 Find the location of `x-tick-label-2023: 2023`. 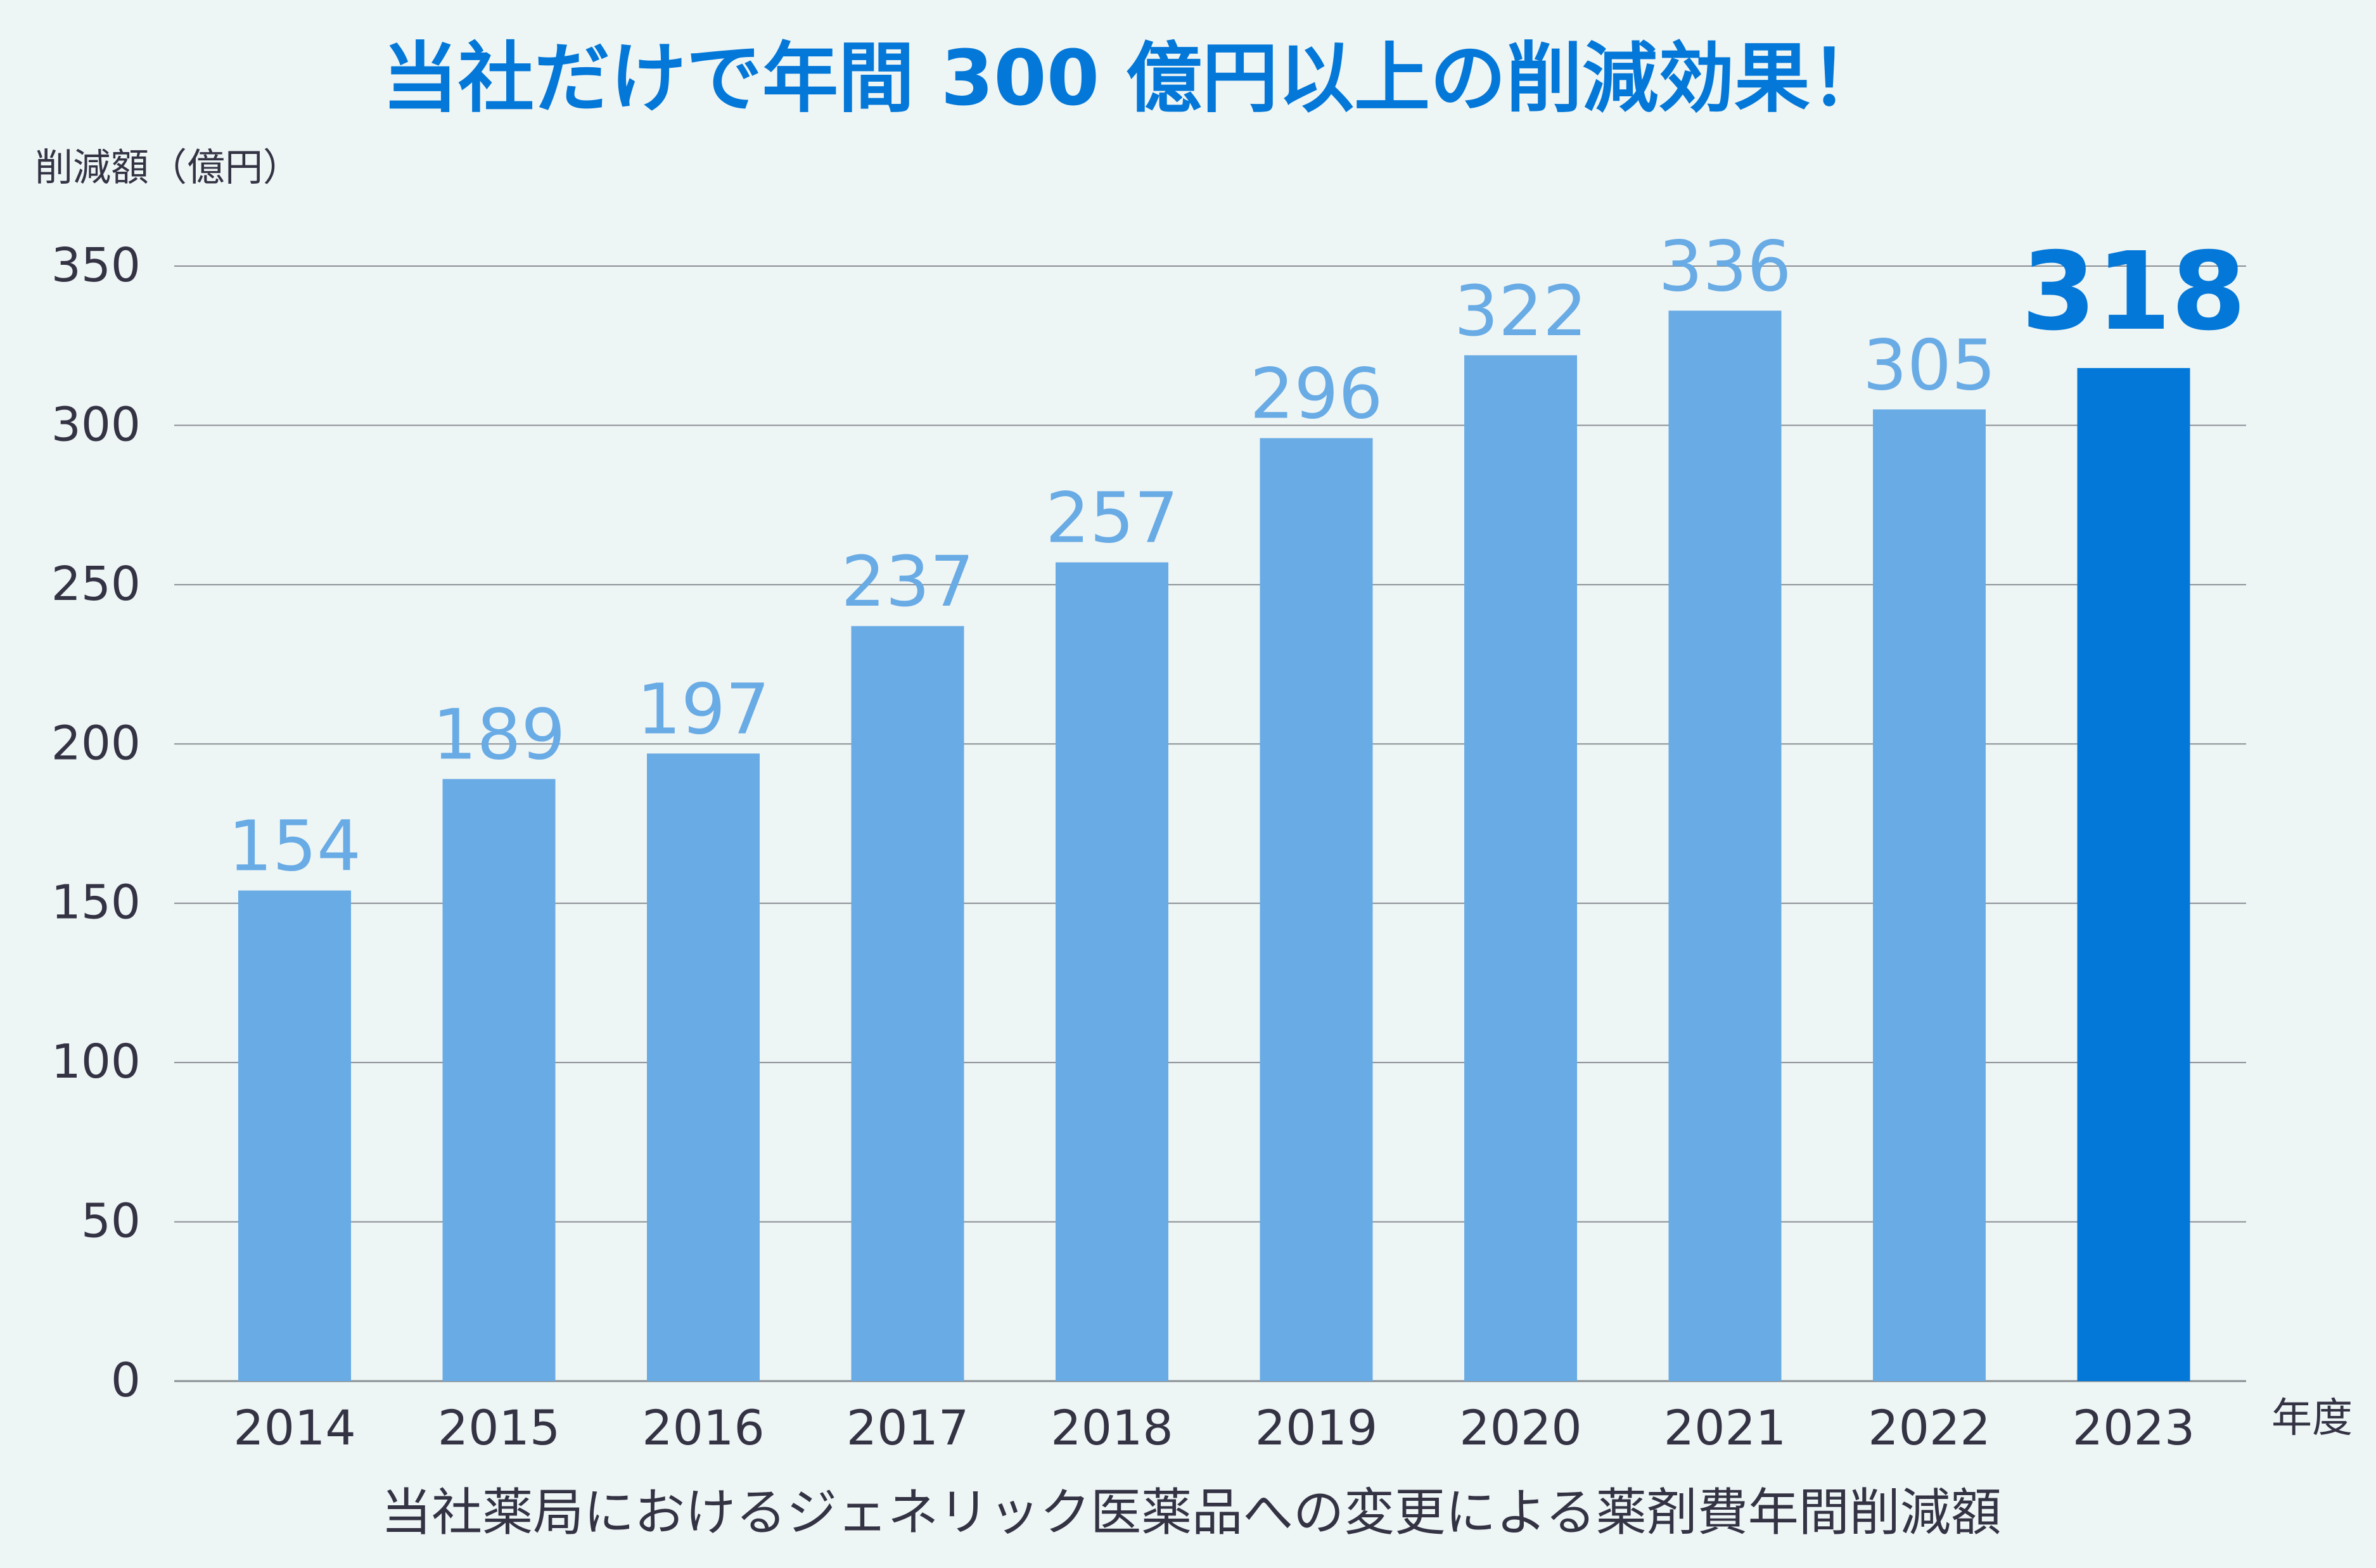

x-tick-label-2023: 2023 is located at coordinates (2134, 1427).